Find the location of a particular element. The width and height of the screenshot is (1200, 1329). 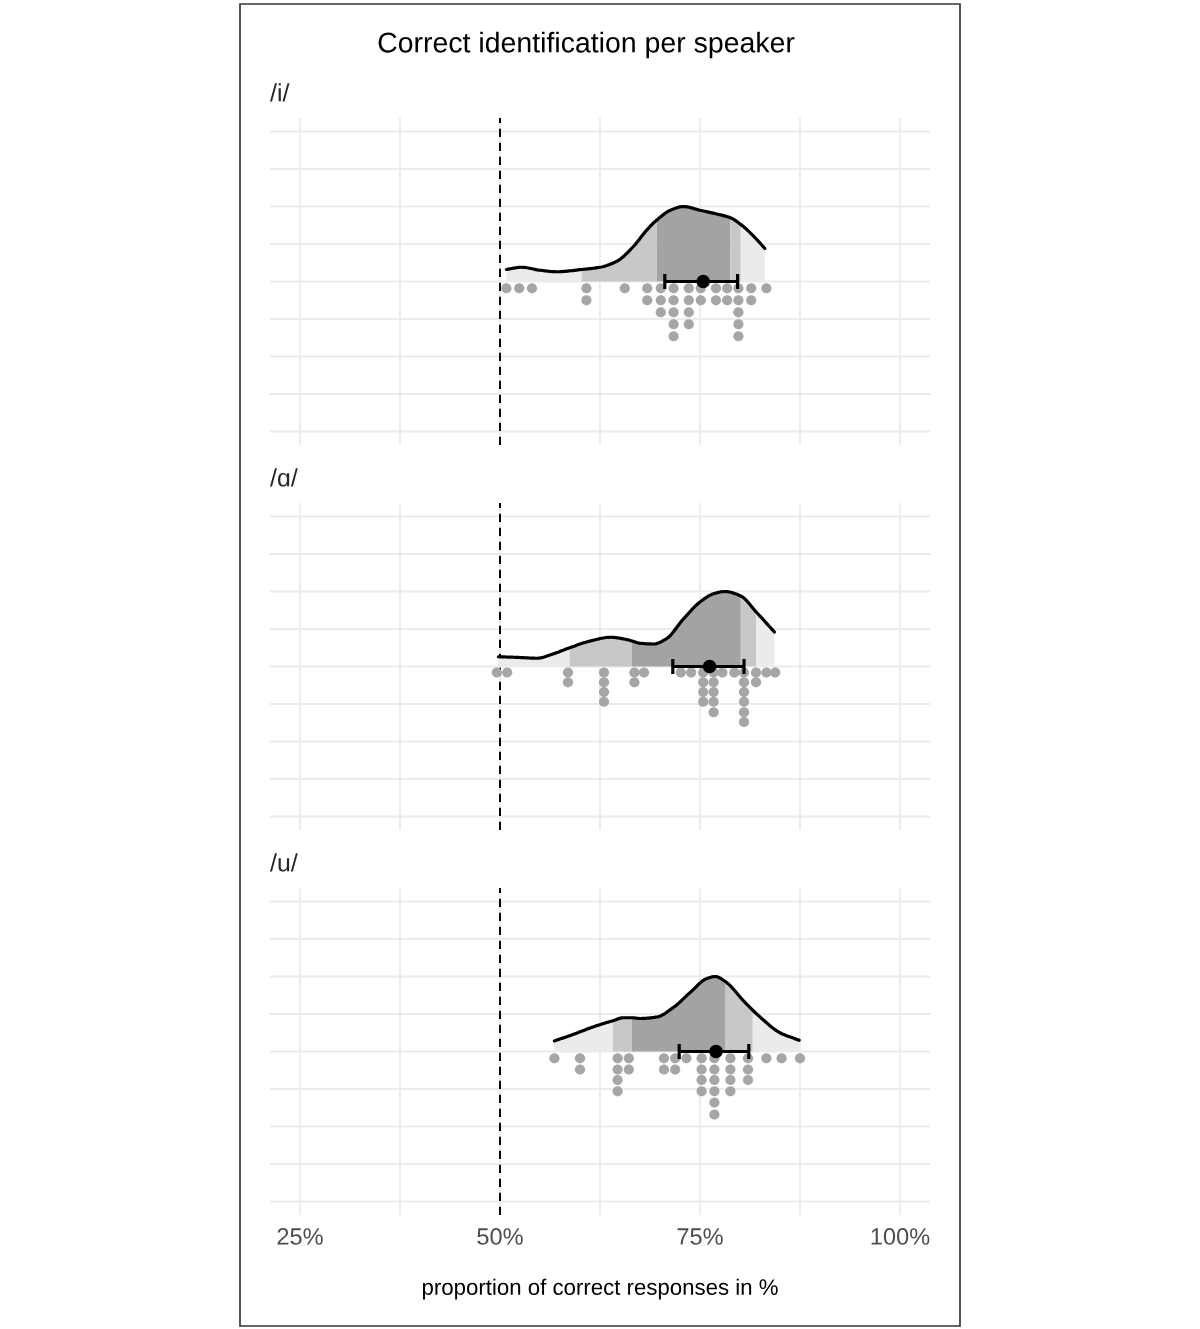

x-tick-label: 25% is located at coordinates (300, 1236).